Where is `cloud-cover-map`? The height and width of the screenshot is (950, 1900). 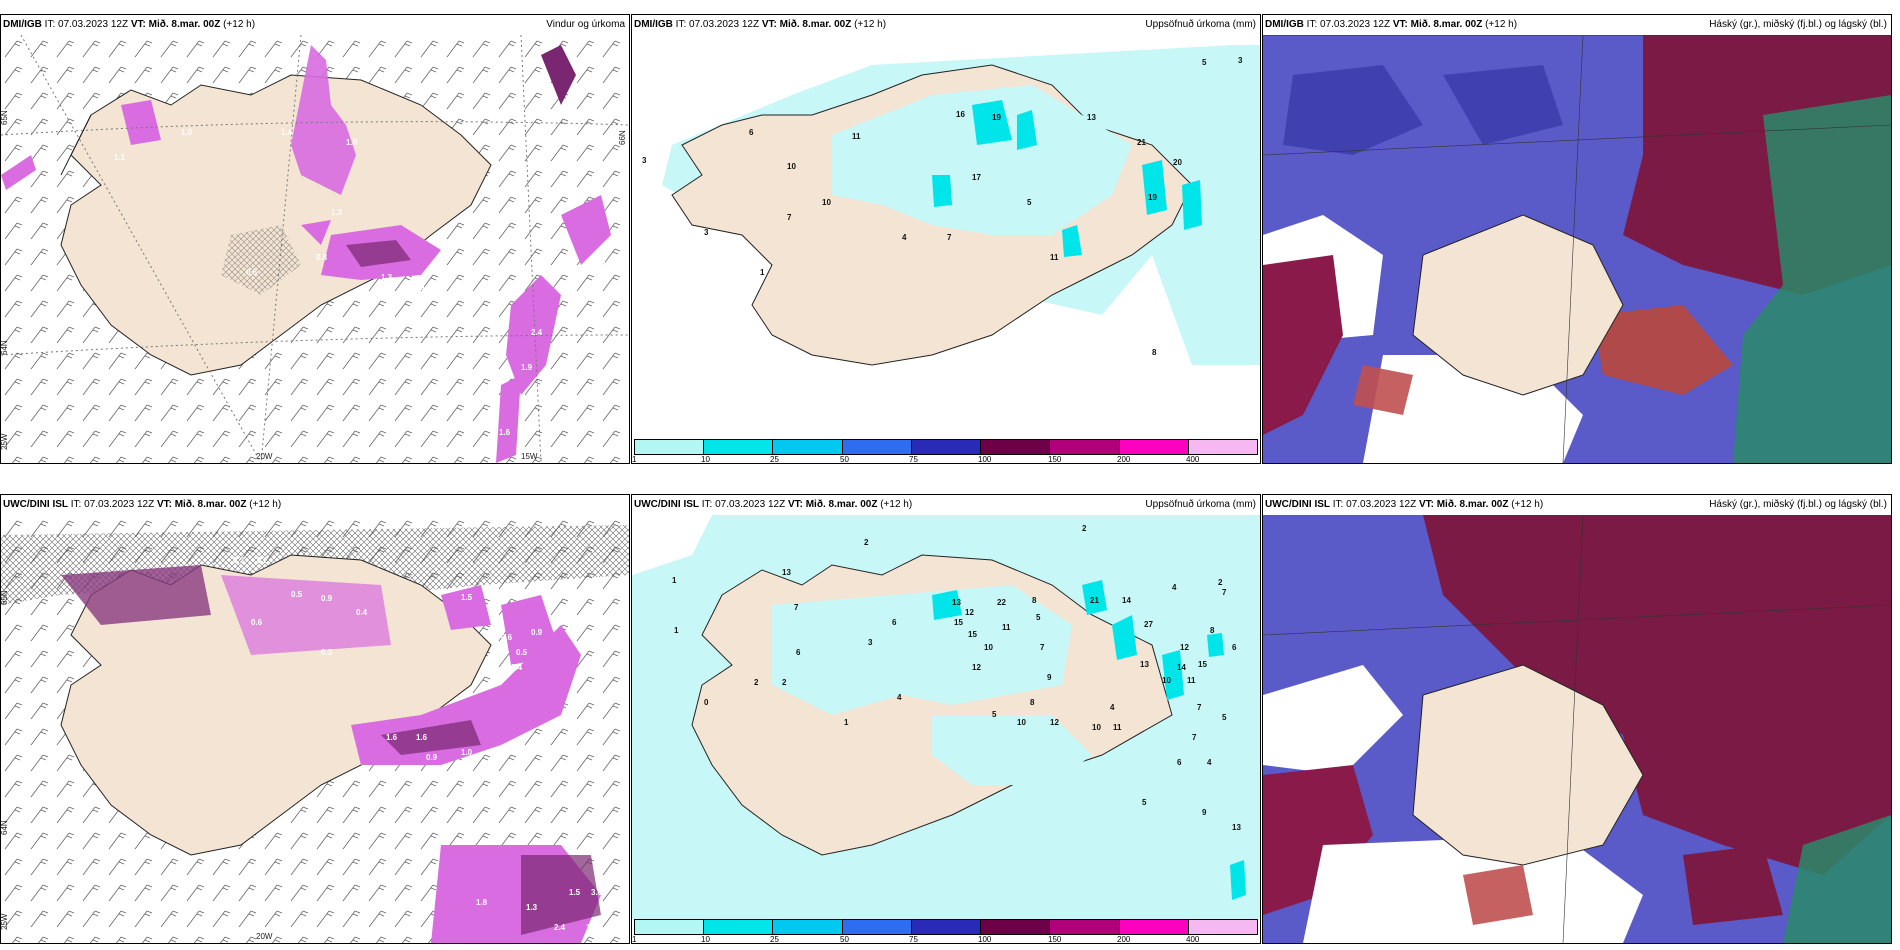
cloud-cover-map is located at coordinates (1577, 249).